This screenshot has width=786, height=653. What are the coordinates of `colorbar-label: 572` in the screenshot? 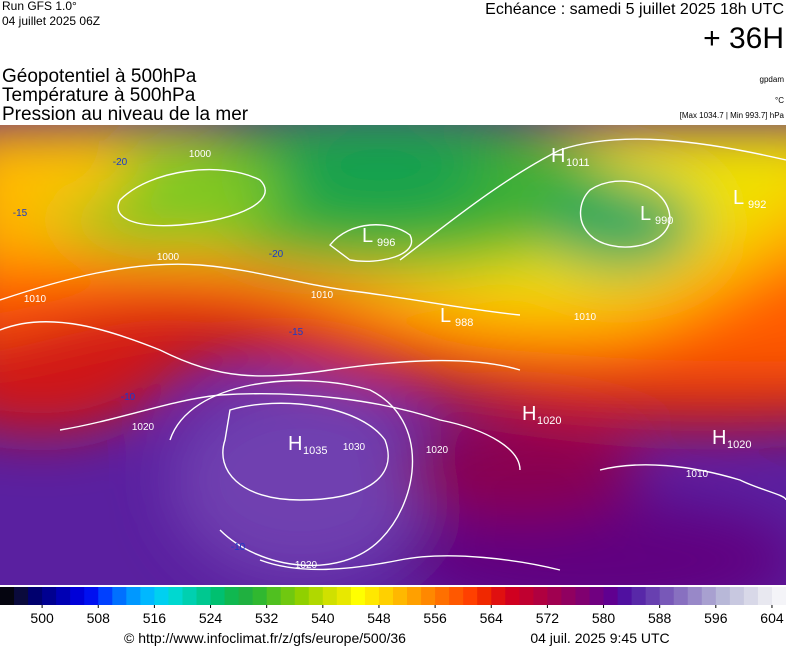 It's located at (548, 618).